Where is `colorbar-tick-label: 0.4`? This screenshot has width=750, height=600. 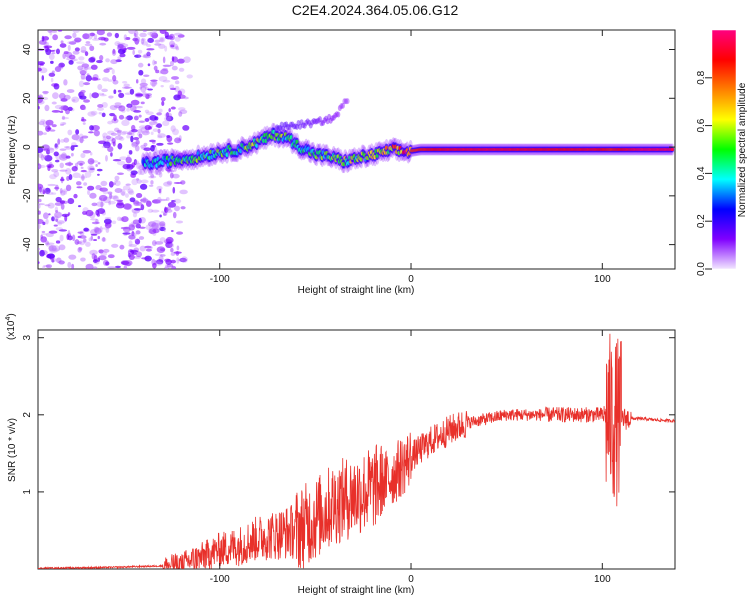
colorbar-tick-label: 0.4 is located at coordinates (701, 173).